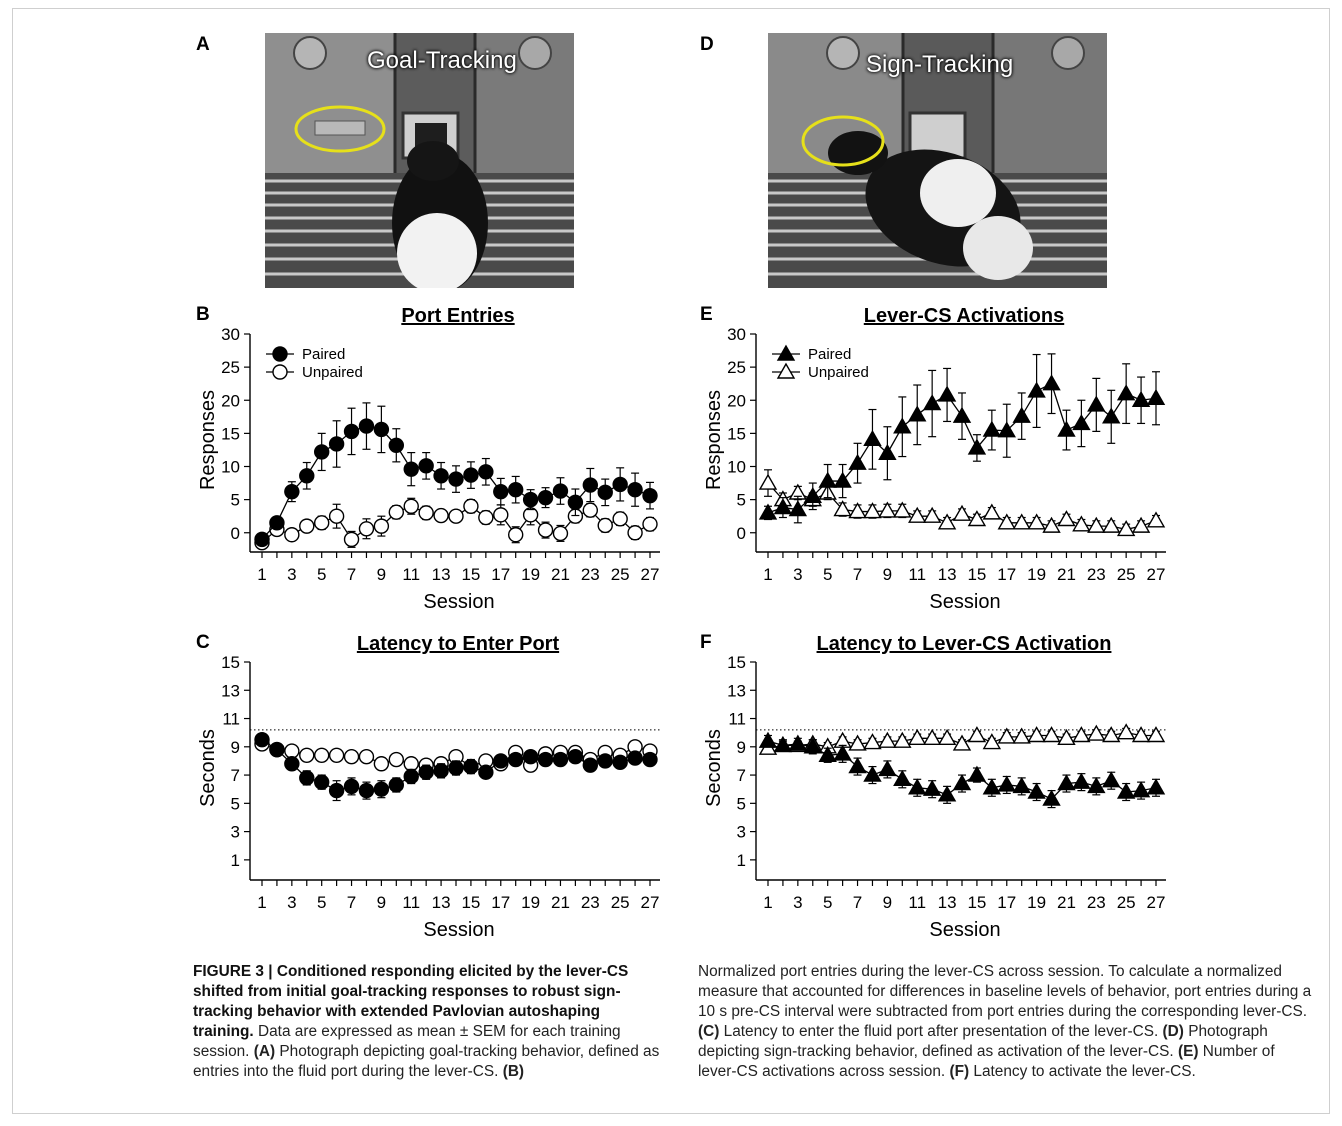  Describe the element at coordinates (513, 1071) in the screenshot. I see `caption-label-b: (B)` at that location.